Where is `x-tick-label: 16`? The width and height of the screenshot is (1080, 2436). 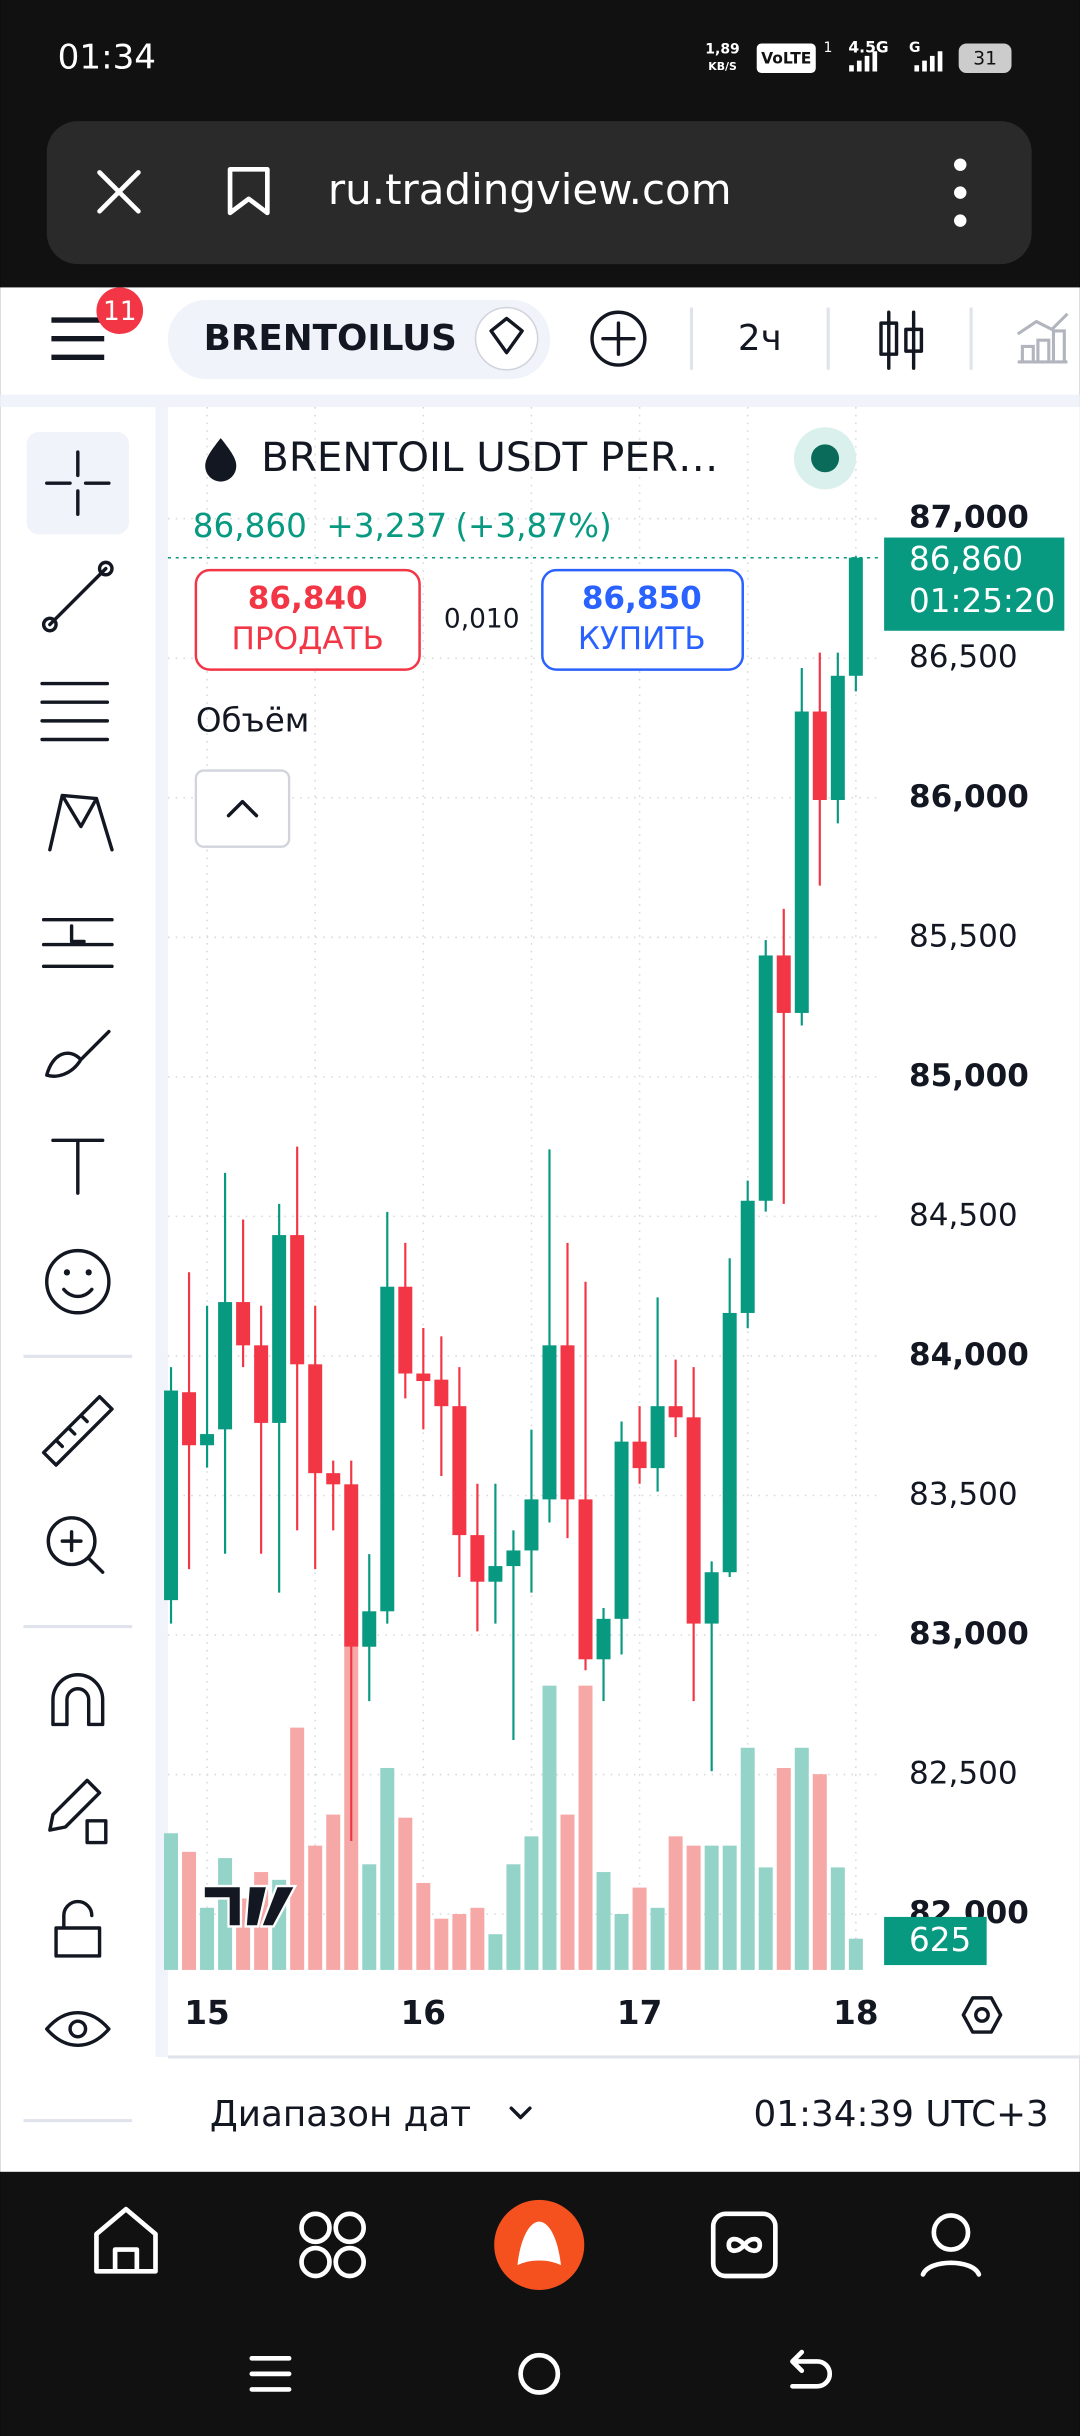 x-tick-label: 16 is located at coordinates (423, 2013).